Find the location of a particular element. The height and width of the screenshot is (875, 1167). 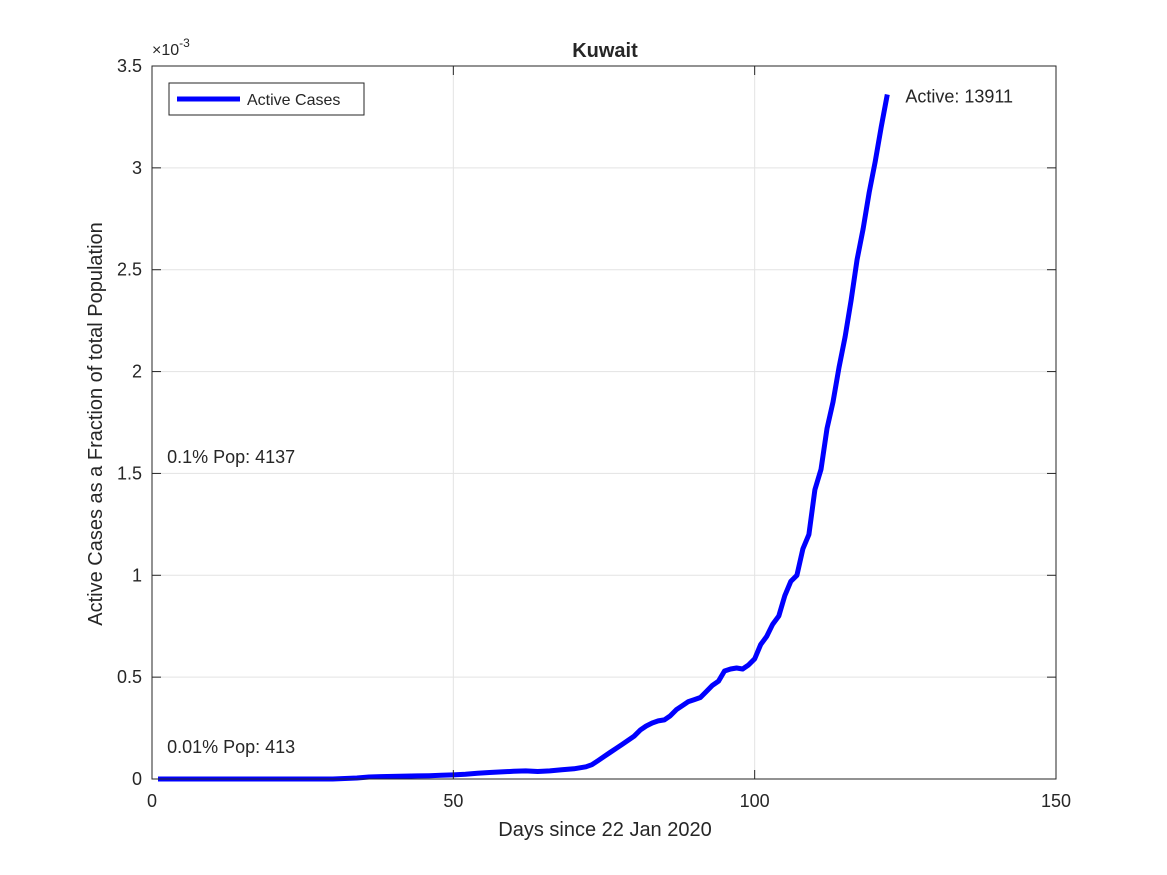

legend-box is located at coordinates (266, 99).